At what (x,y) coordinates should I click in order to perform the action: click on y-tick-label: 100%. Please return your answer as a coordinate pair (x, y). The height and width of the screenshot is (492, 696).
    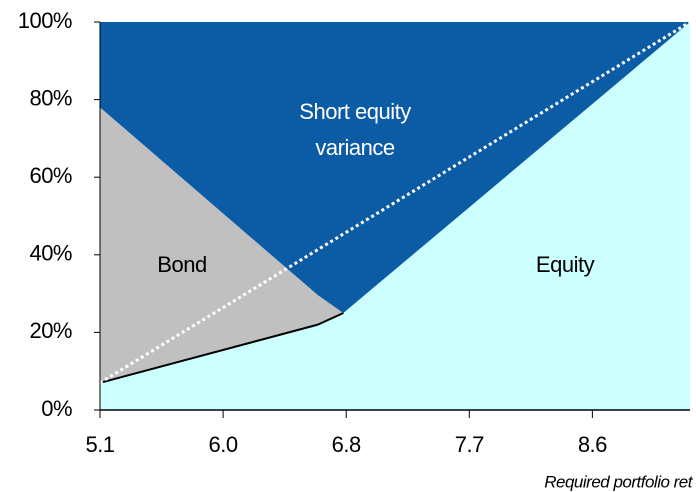
    Looking at the image, I should click on (45, 20).